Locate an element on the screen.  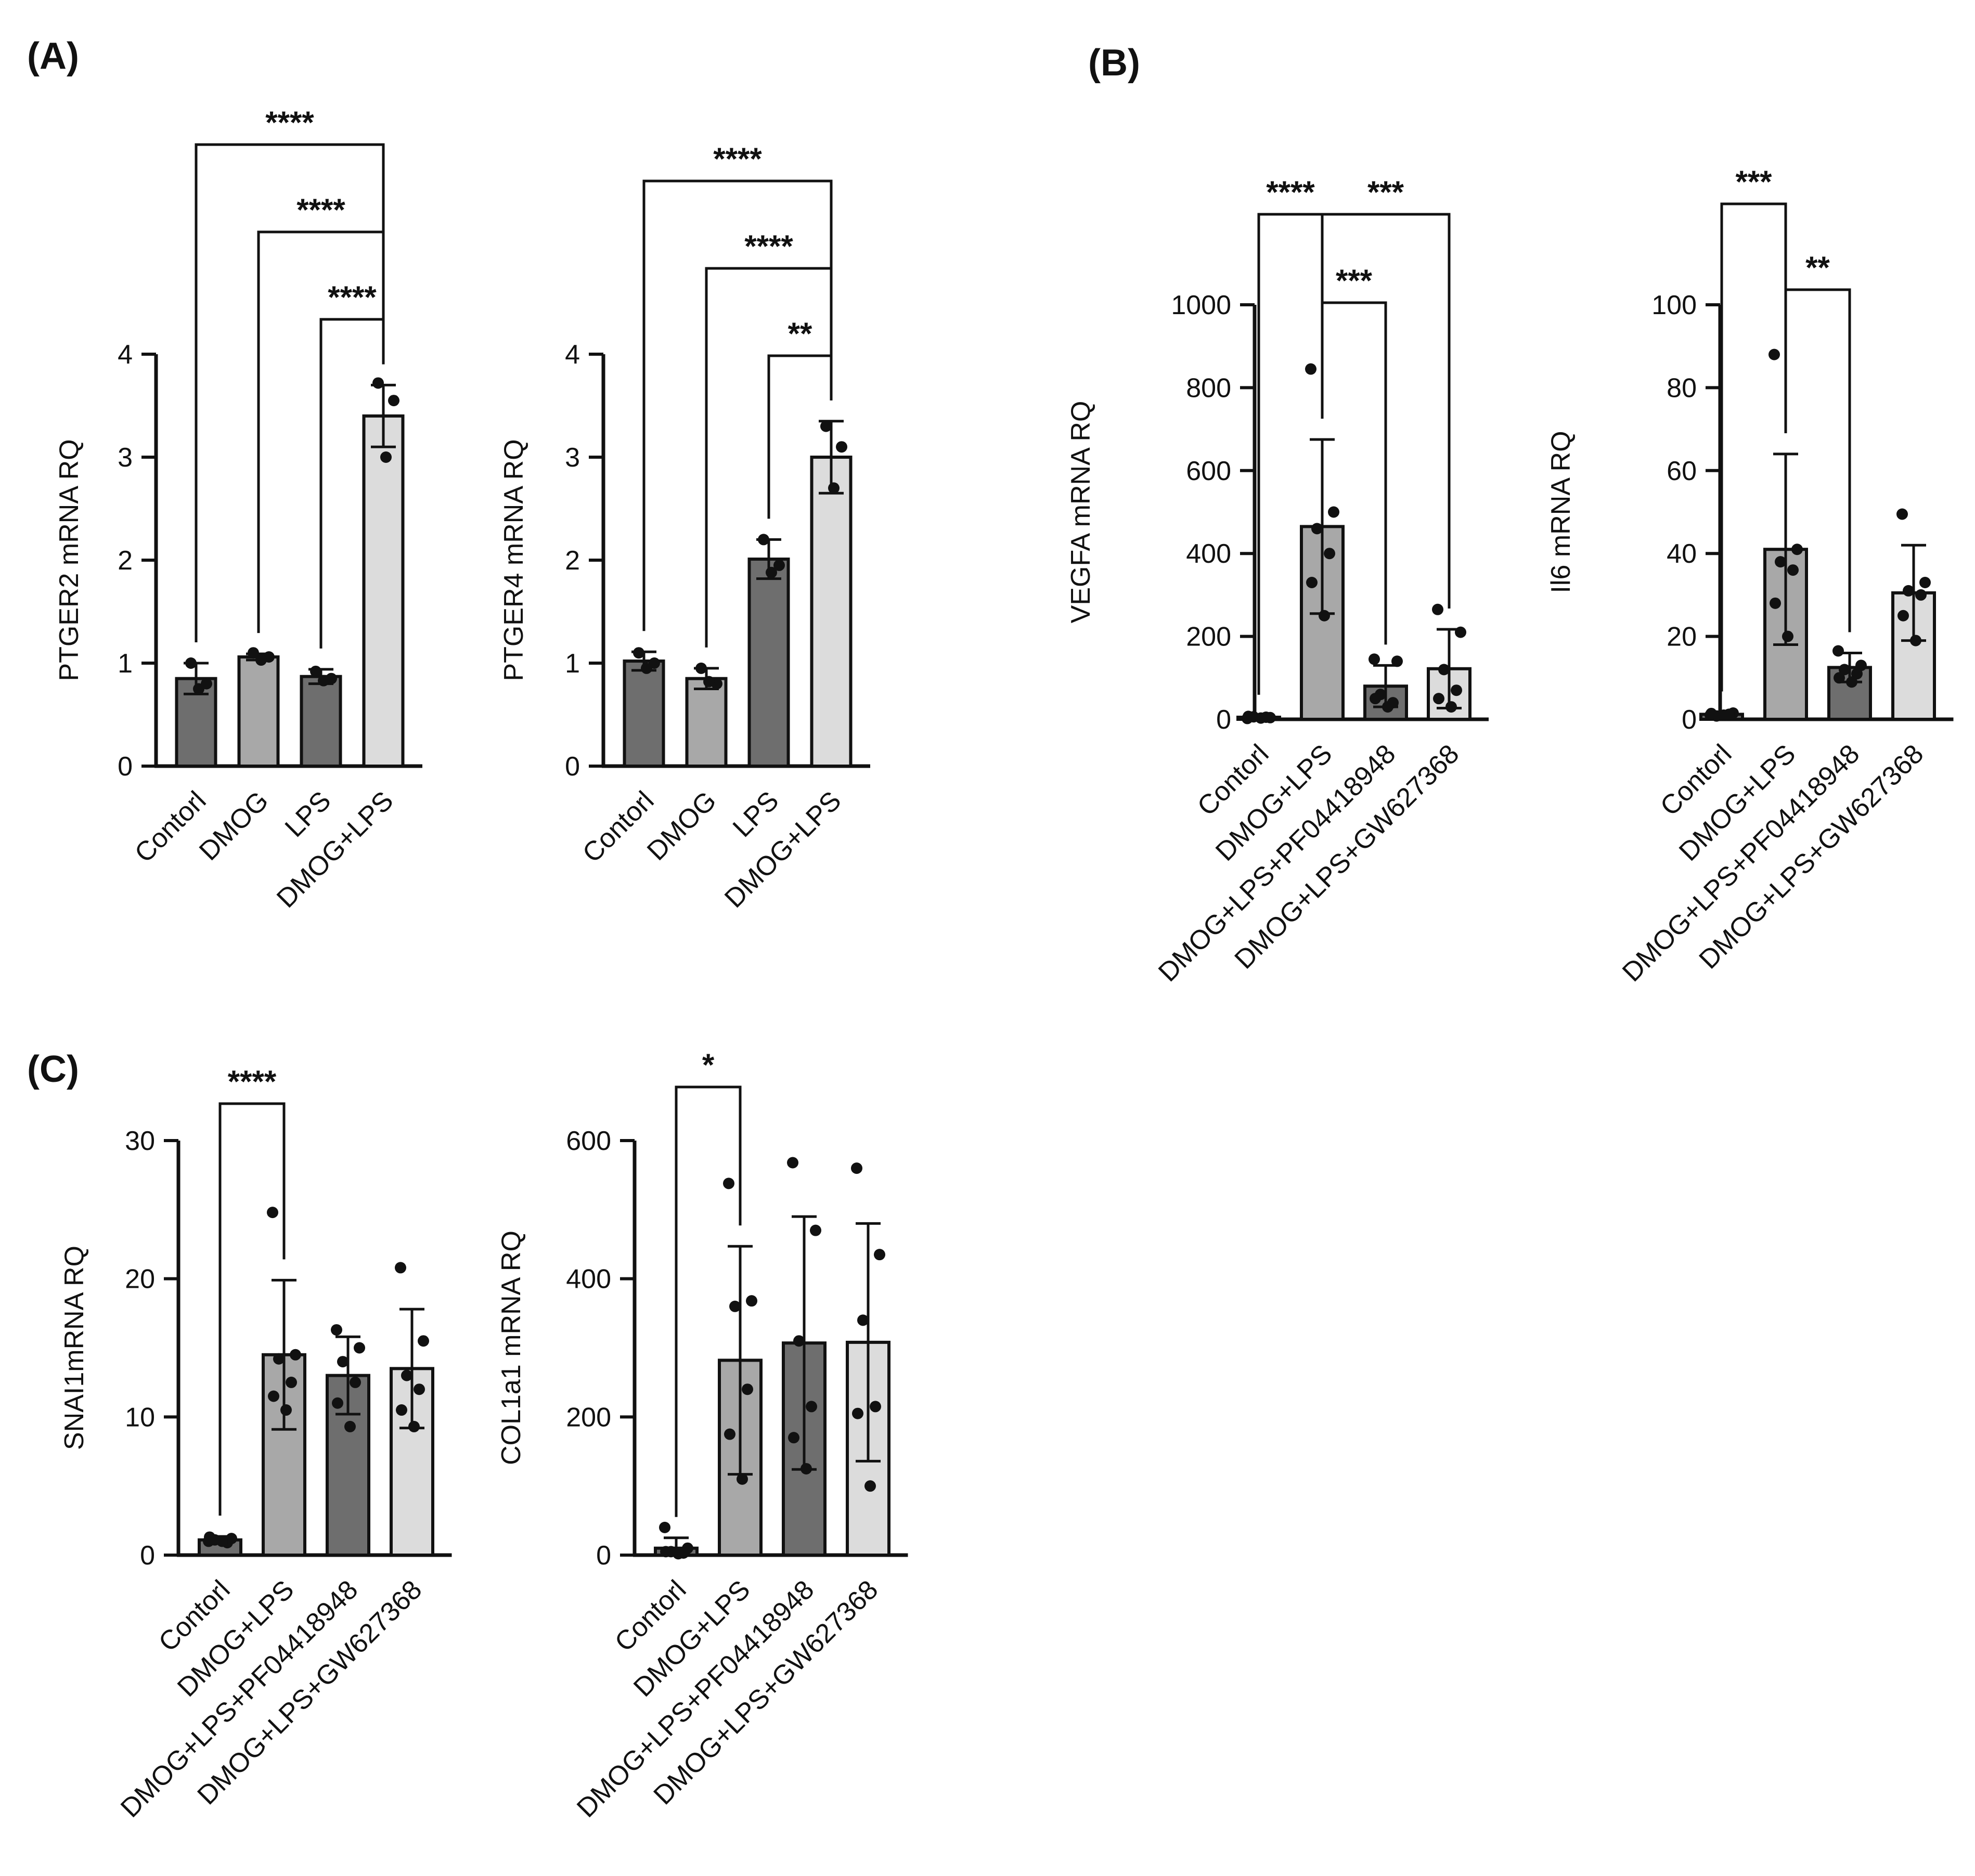
y-axis-label: VEGFA mRNA RQ is located at coordinates (1081, 512).